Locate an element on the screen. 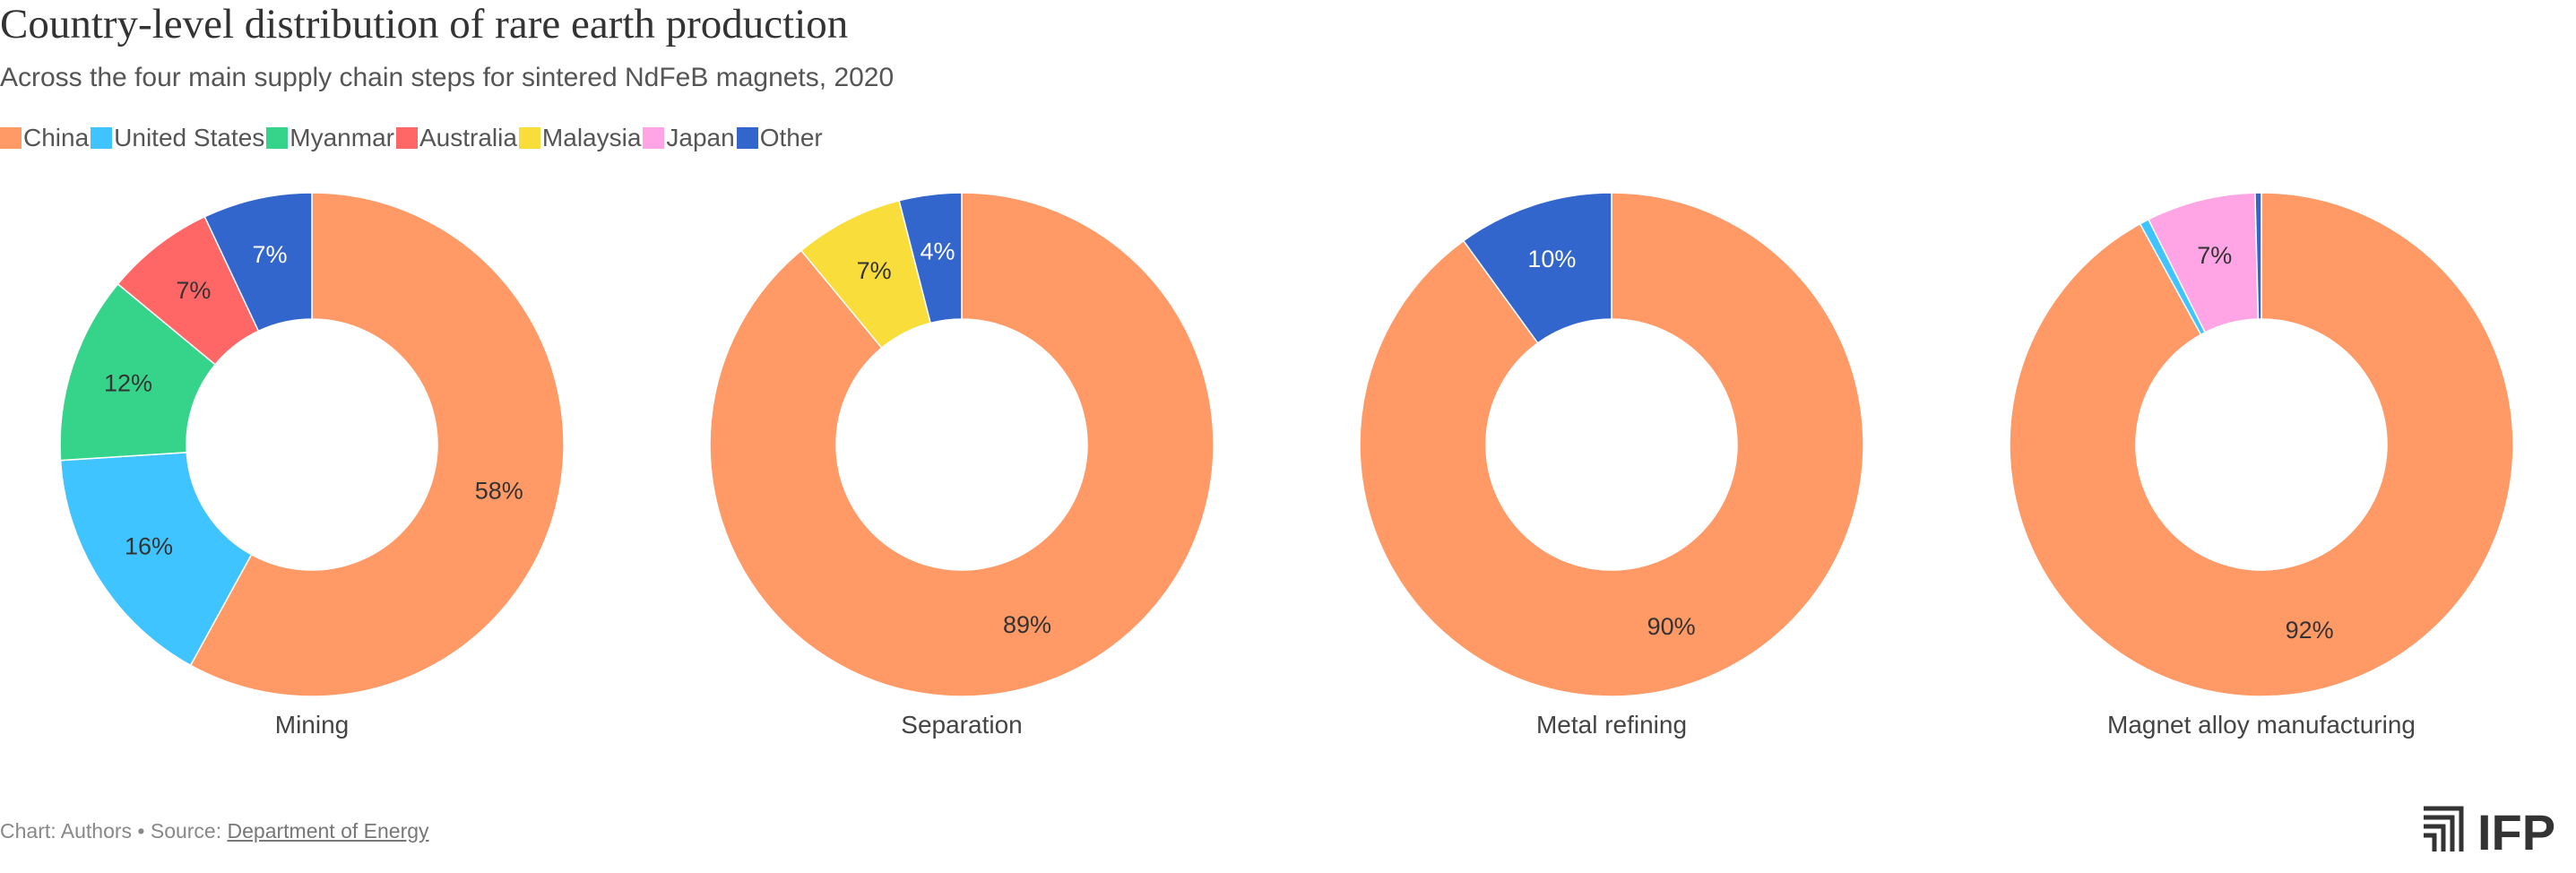 This screenshot has width=2576, height=873. legend-label-united-states: United States is located at coordinates (189, 138).